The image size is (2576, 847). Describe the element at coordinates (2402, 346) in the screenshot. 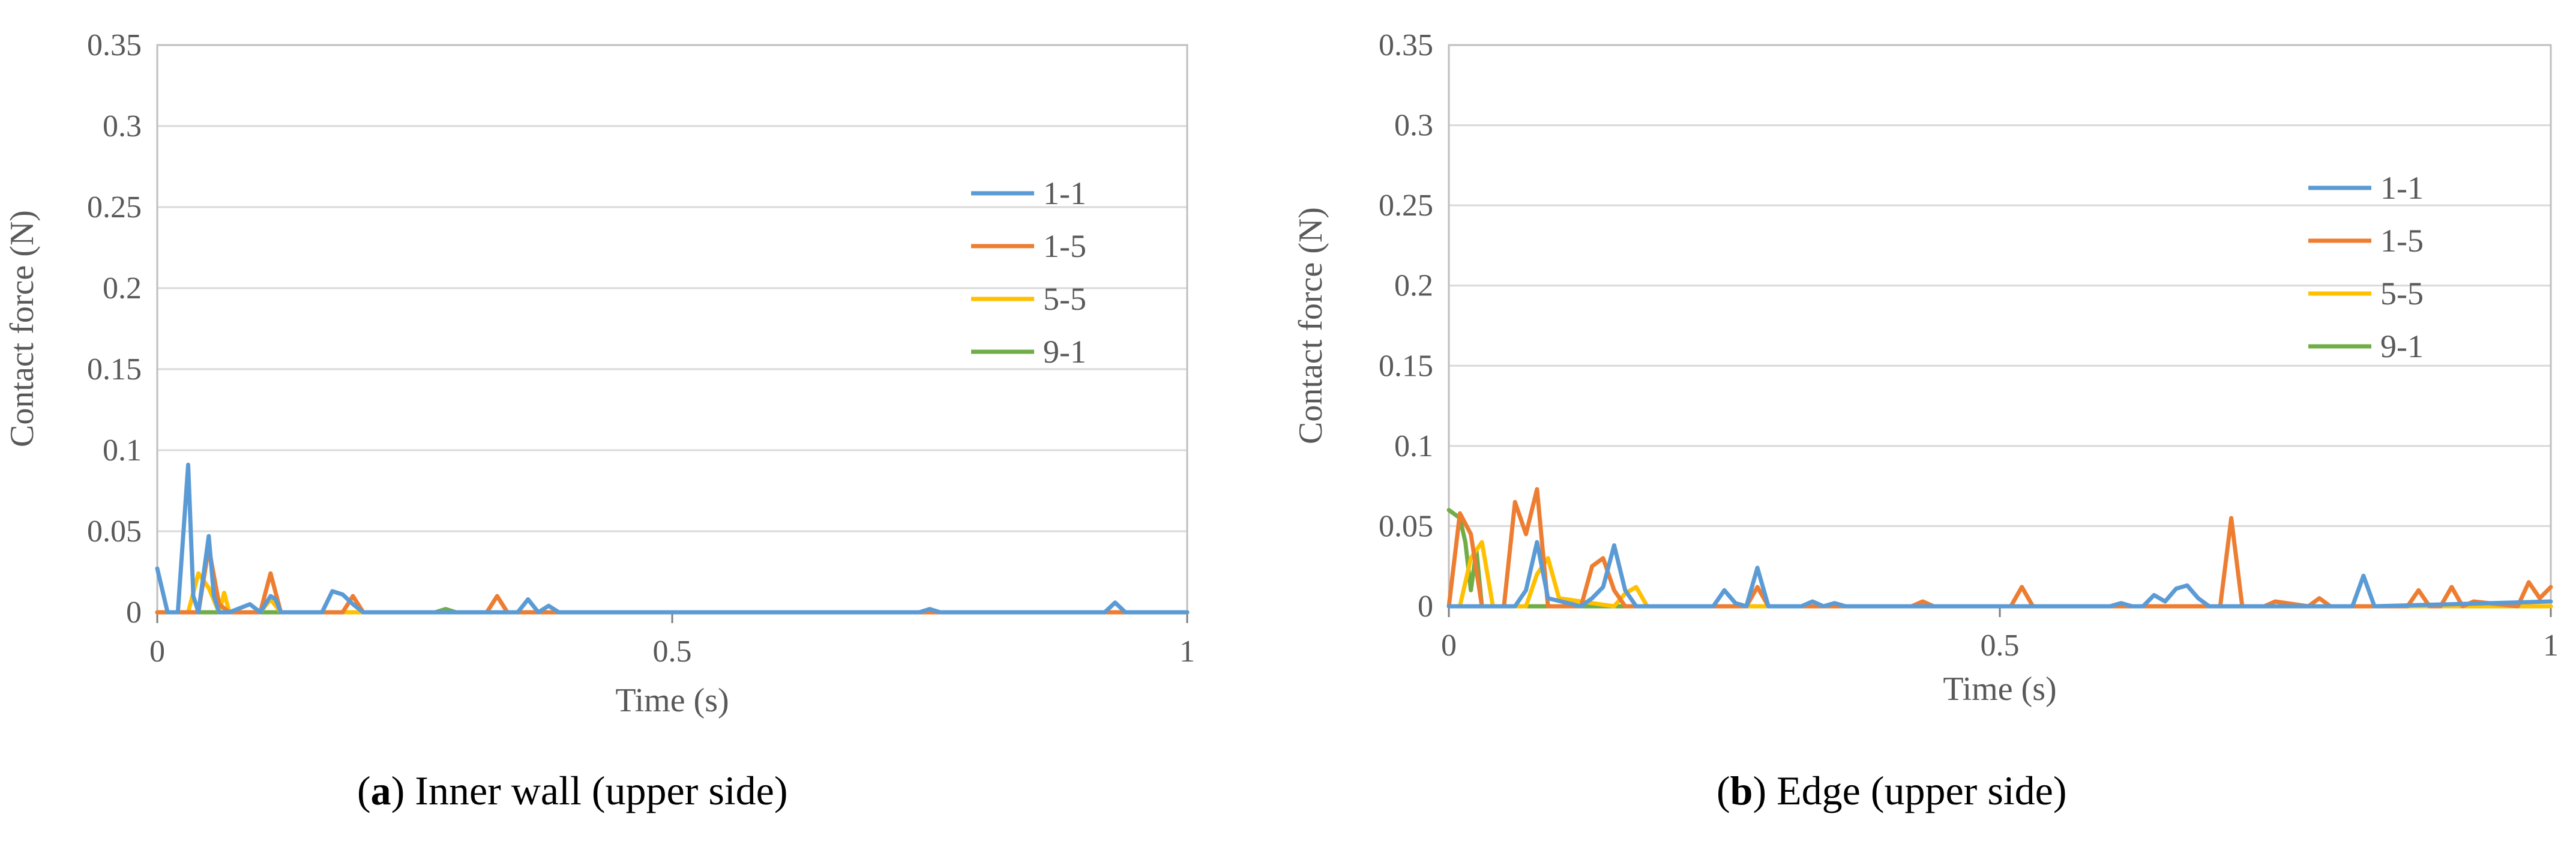

I see `panel-b-legend-label-9-1: 9-1` at that location.